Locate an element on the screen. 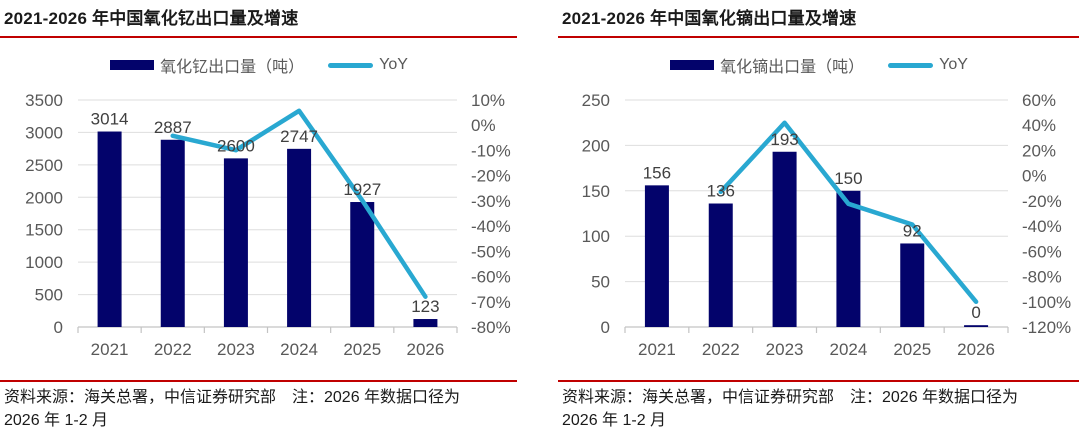 Image resolution: width=1080 pixels, height=439 pixels. svg-text: 3000 is located at coordinates (44, 132).